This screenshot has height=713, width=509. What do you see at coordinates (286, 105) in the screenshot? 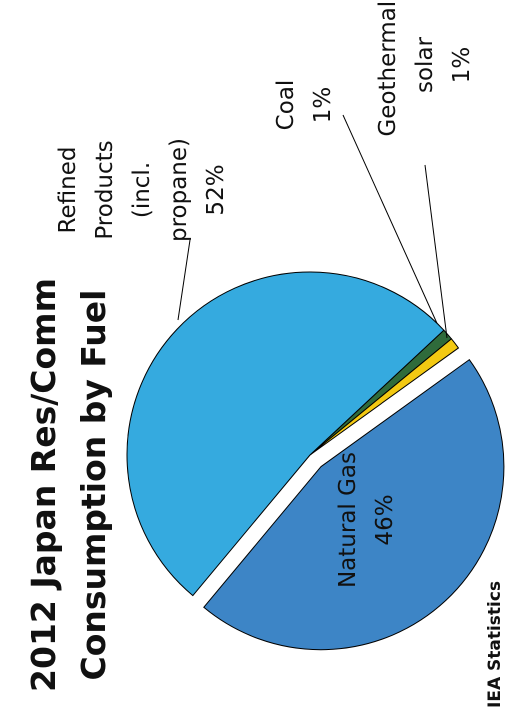
I see `slice-label: Coal` at bounding box center [286, 105].